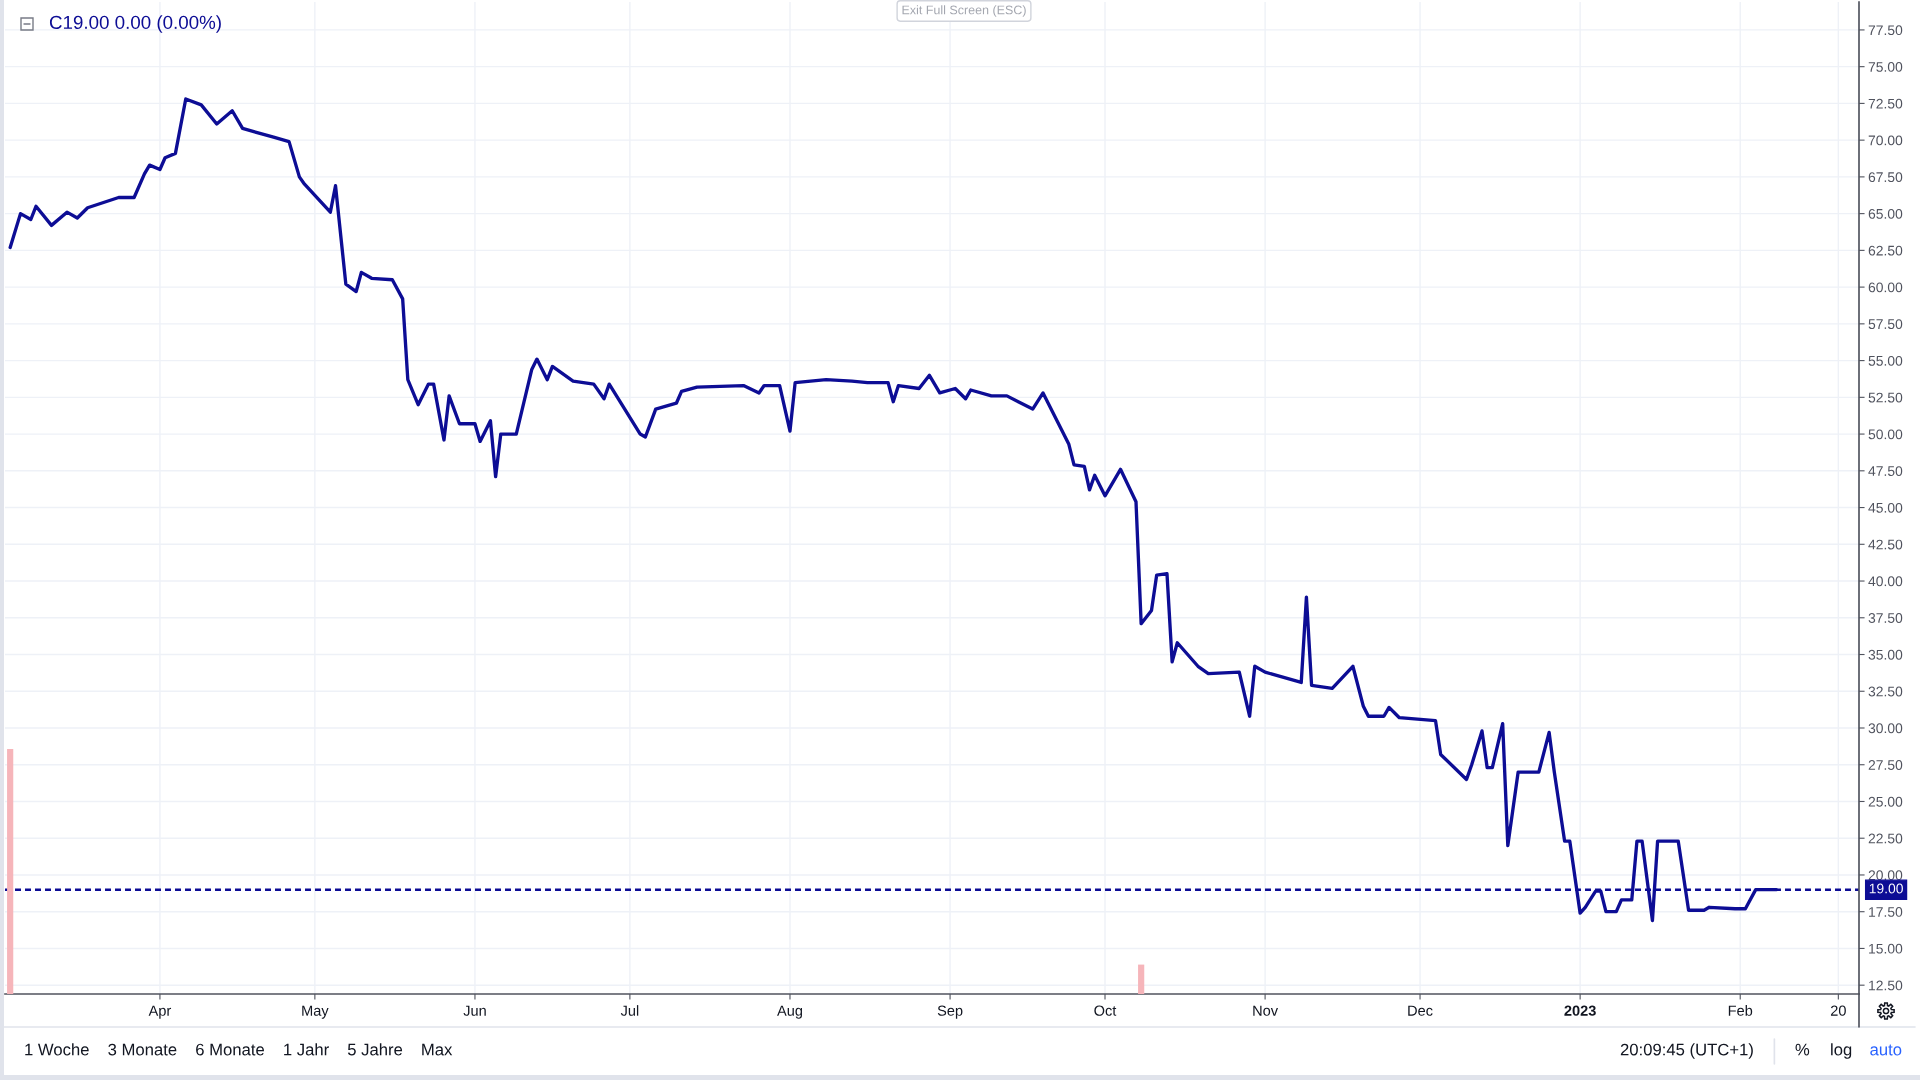 Image resolution: width=1920 pixels, height=1080 pixels. Describe the element at coordinates (1885, 471) in the screenshot. I see `y-tick-label: 47.50` at that location.